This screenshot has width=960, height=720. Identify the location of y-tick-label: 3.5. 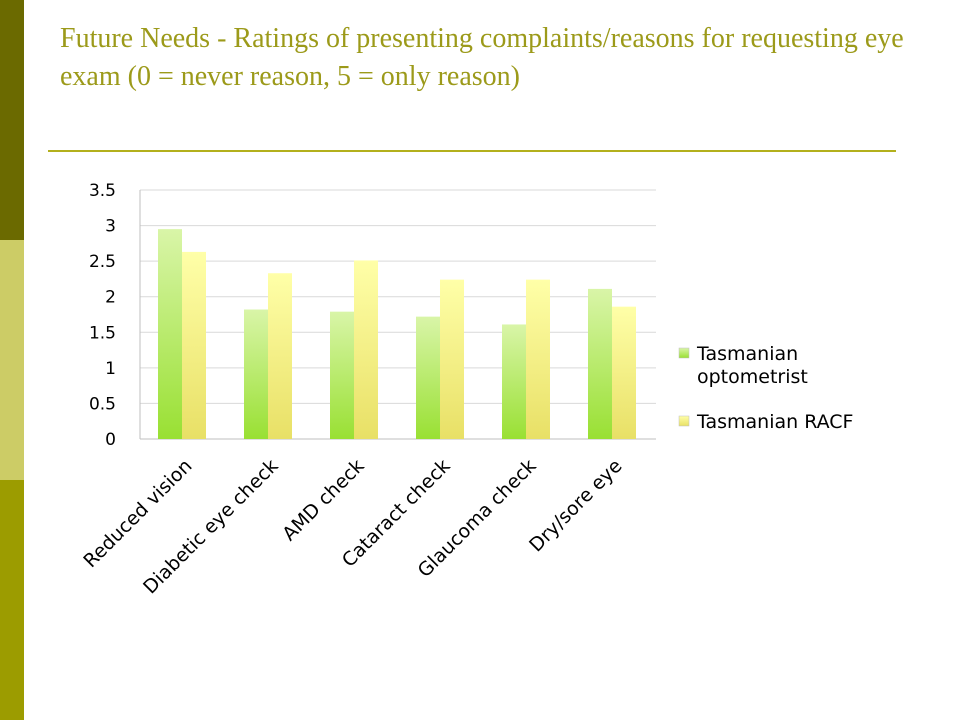
(102, 191).